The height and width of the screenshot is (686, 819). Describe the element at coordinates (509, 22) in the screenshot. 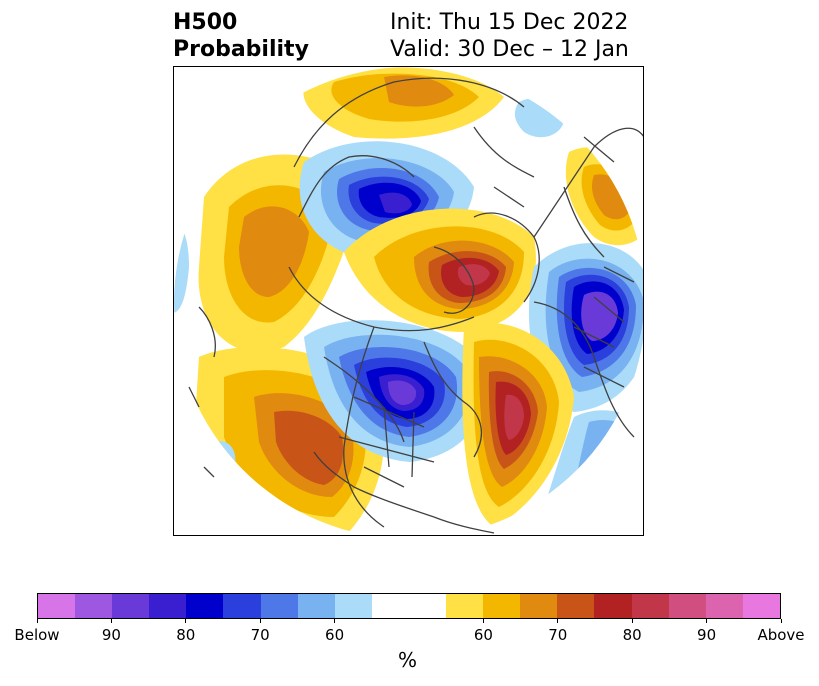

I see `init-date: Init: Thu 15 Dec 2022` at that location.